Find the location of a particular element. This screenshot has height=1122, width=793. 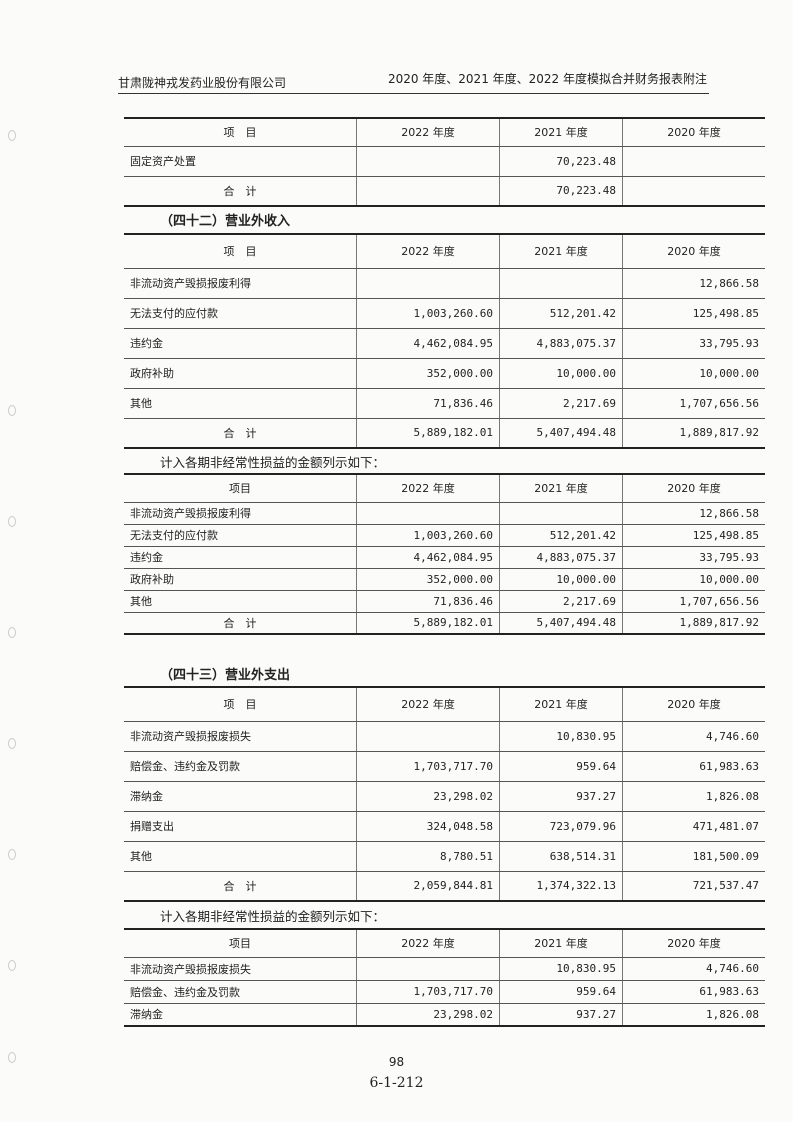

table-cell: 8,780.51 is located at coordinates (428, 856).